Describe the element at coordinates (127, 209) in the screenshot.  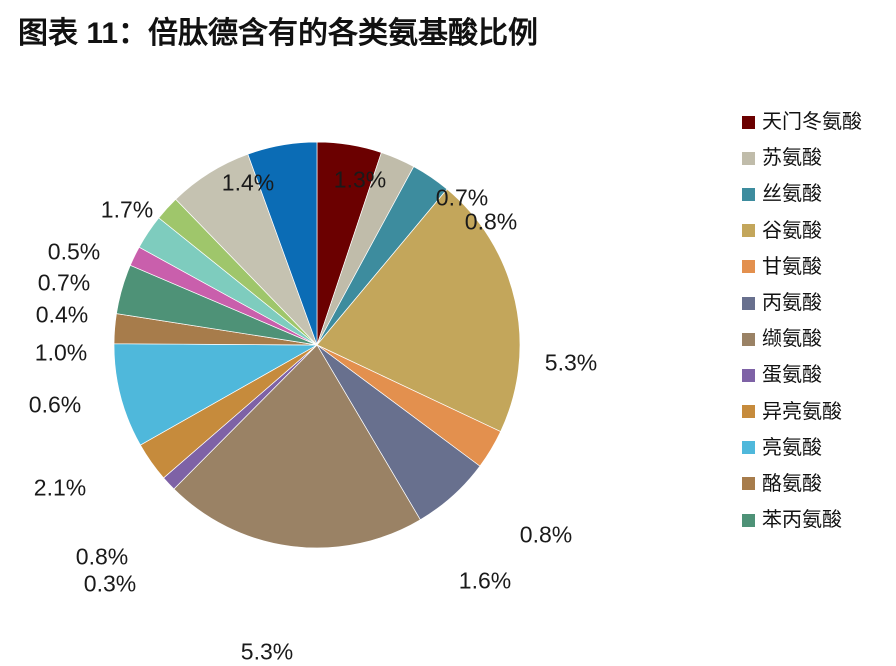
I see `pie-slice-label: 1.7%` at that location.